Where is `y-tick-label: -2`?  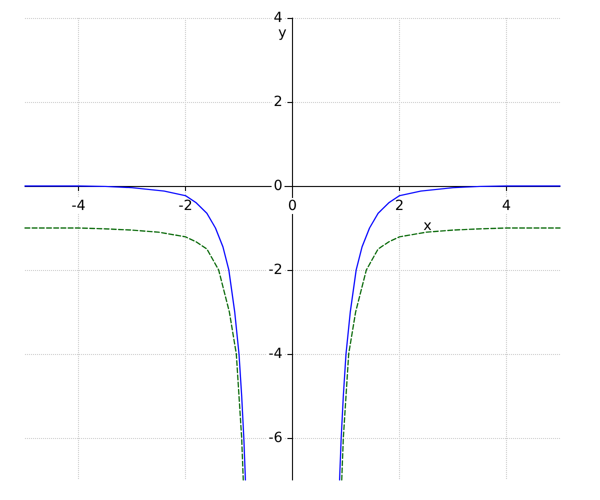
y-tick-label: -2 is located at coordinates (275, 270).